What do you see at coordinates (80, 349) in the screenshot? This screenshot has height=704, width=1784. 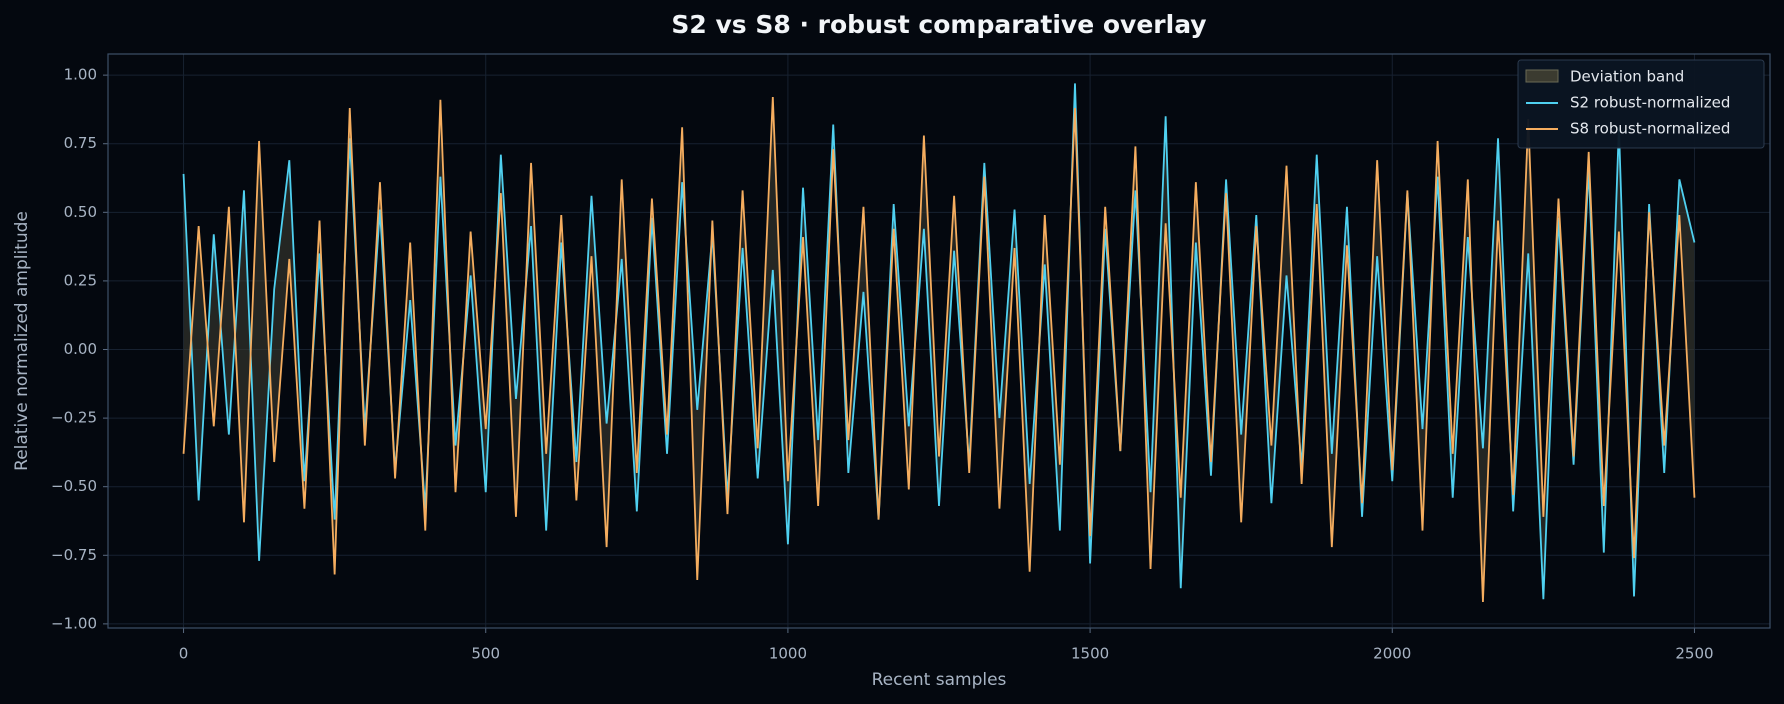 I see `y-tick-label: 0.00` at bounding box center [80, 349].